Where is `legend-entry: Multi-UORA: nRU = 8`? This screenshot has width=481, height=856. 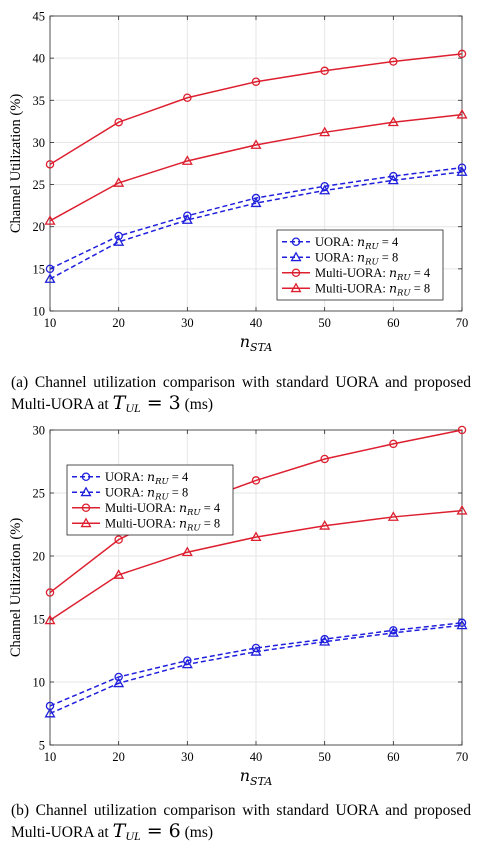
legend-entry: Multi-UORA: nRU = 8 is located at coordinates (162, 525).